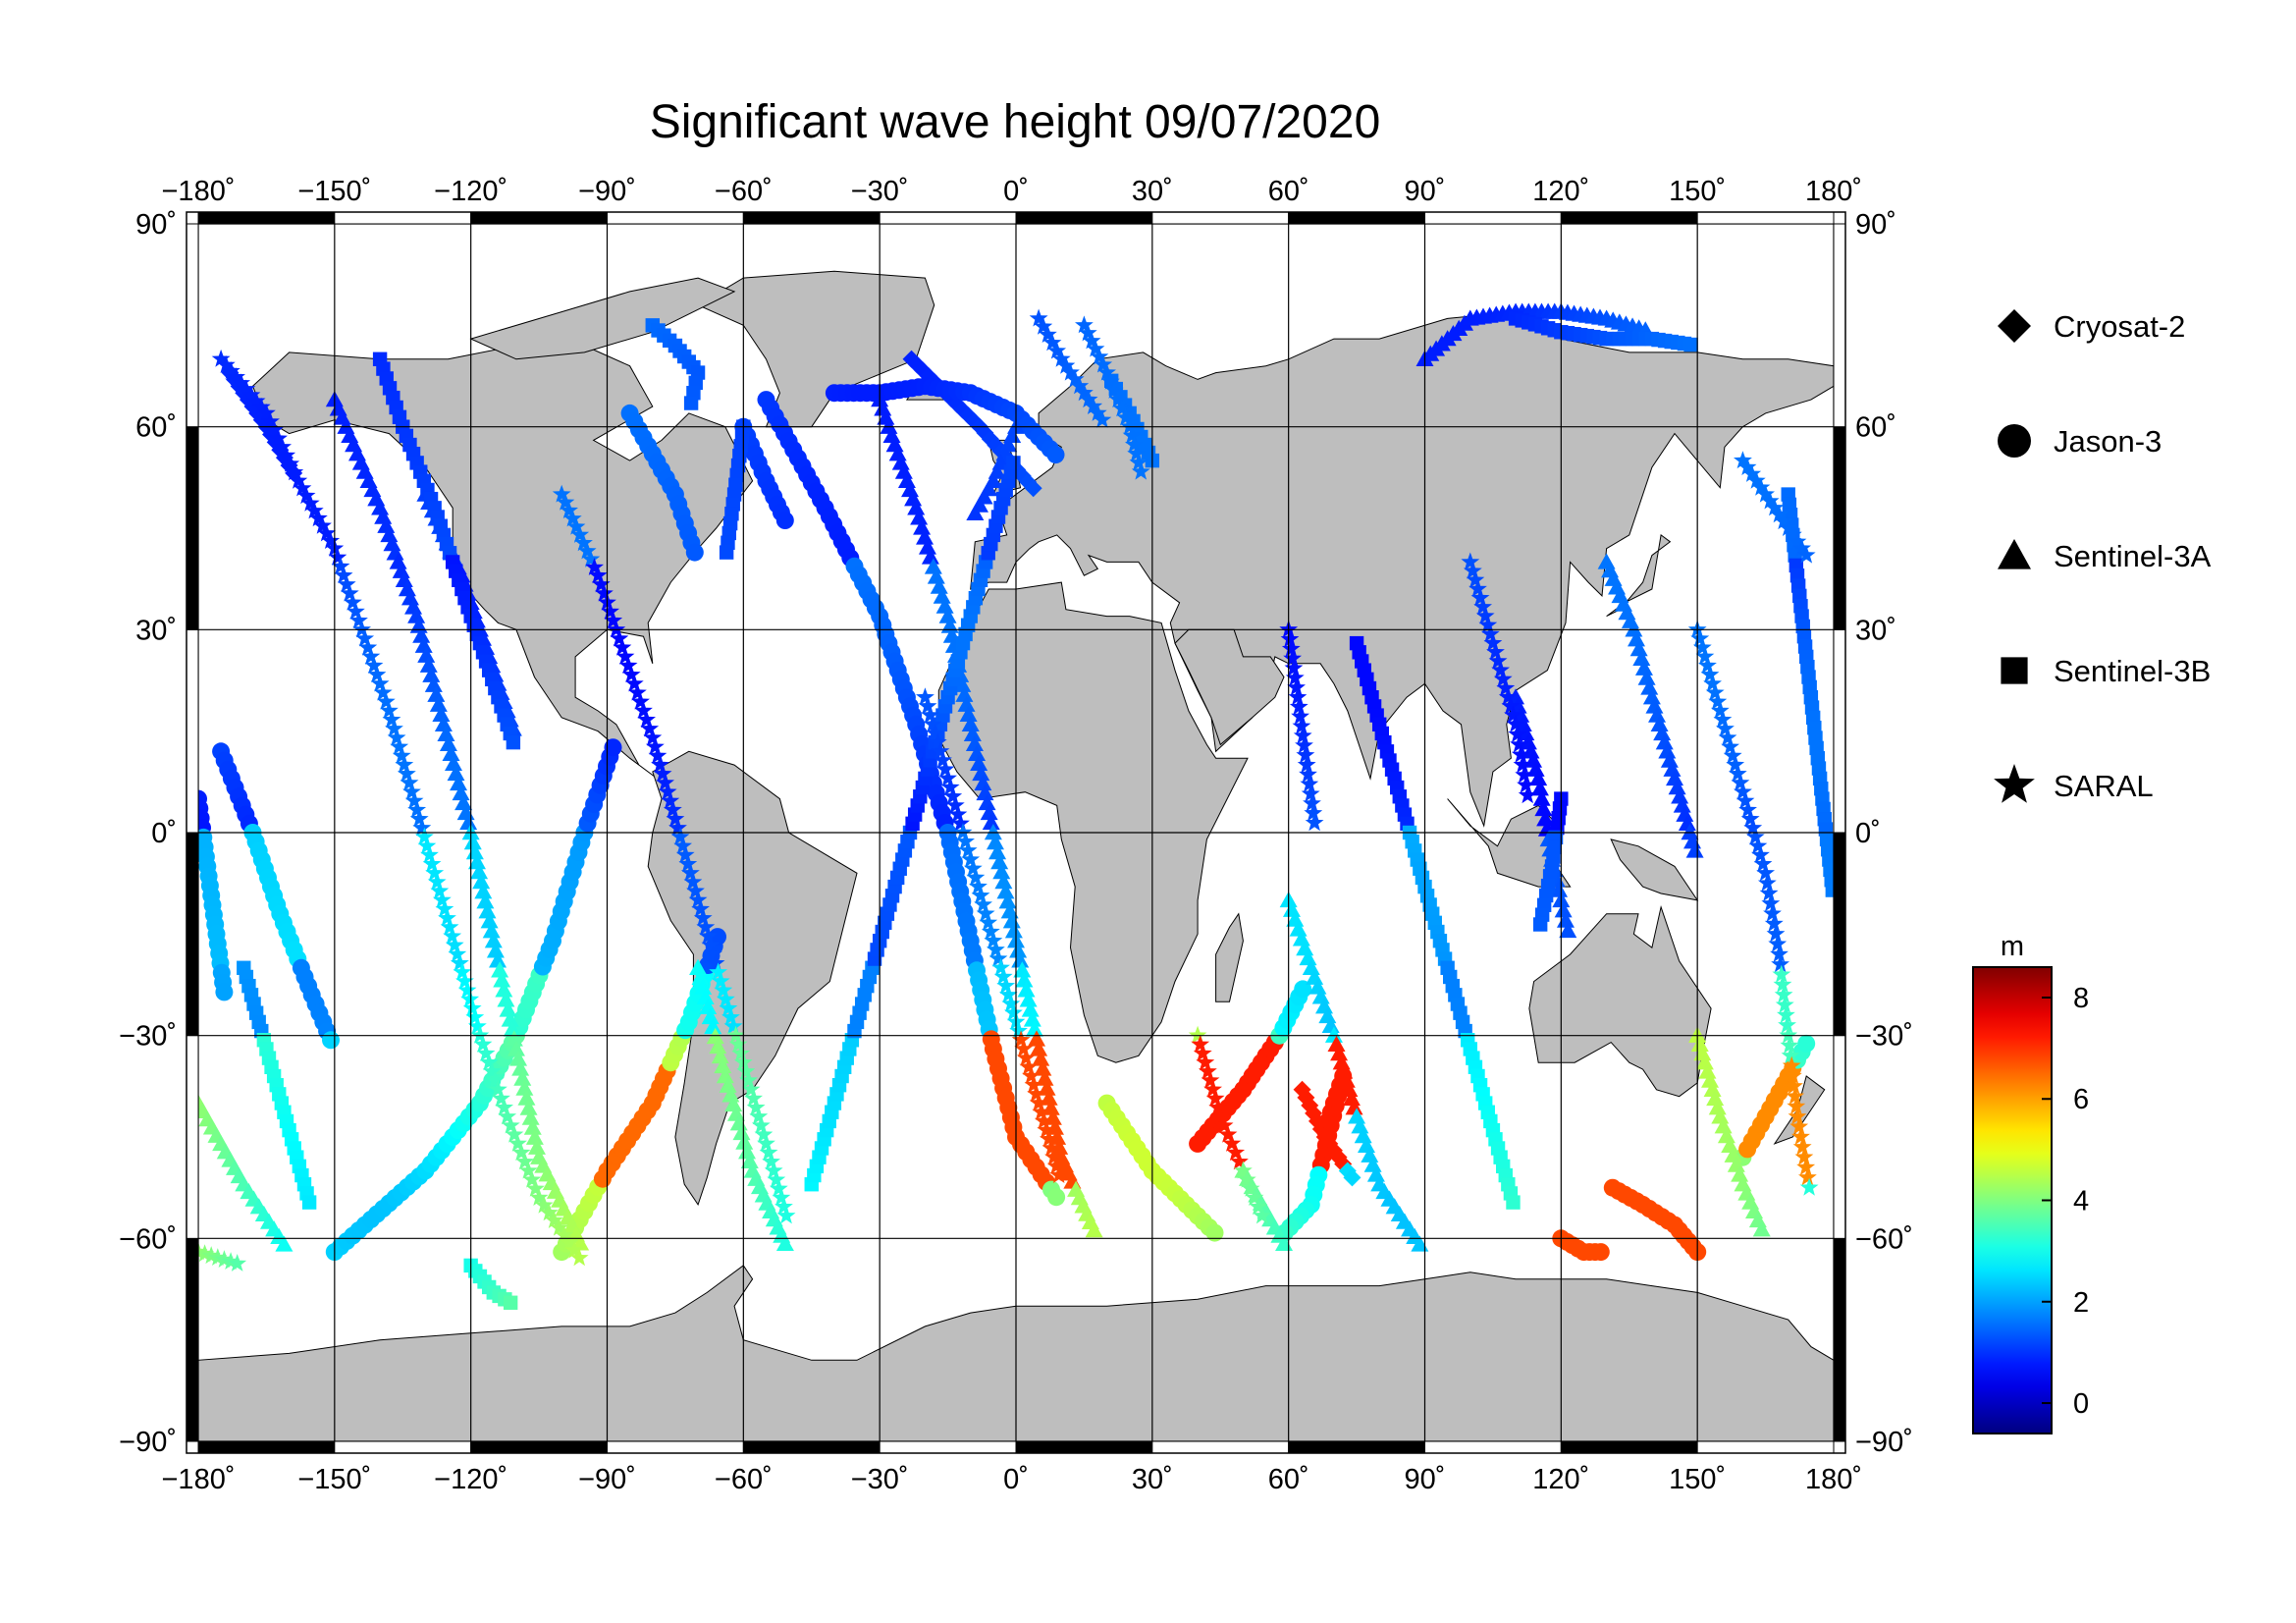 The height and width of the screenshot is (1623, 2296). What do you see at coordinates (2012, 946) in the screenshot?
I see `colorbar-unit: m` at bounding box center [2012, 946].